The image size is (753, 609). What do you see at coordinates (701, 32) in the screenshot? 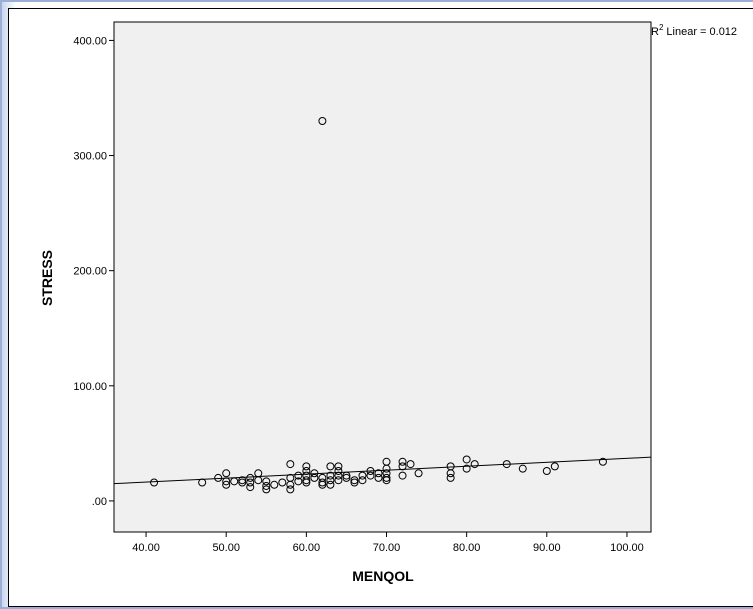
I see `r2-value: Linear = 0.012` at bounding box center [701, 32].